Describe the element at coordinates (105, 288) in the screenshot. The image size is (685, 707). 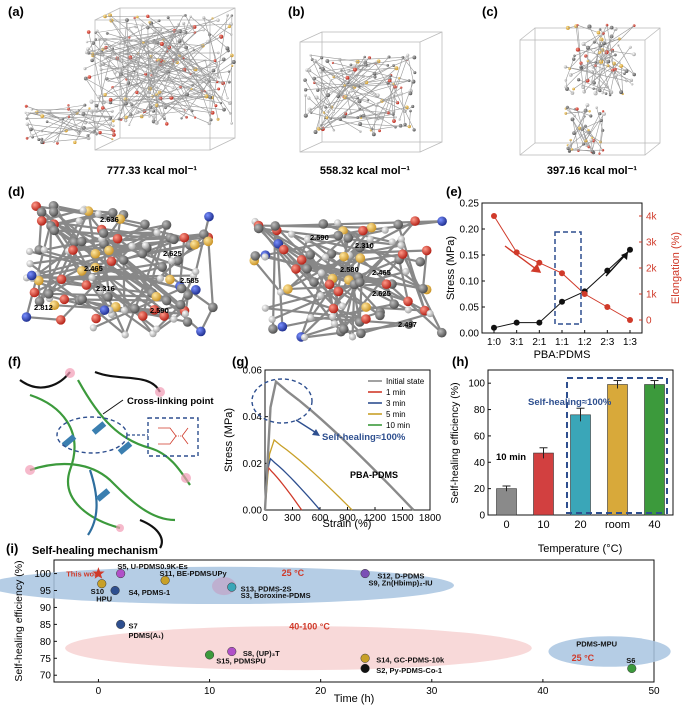
I see `distance-label: 2.316` at that location.